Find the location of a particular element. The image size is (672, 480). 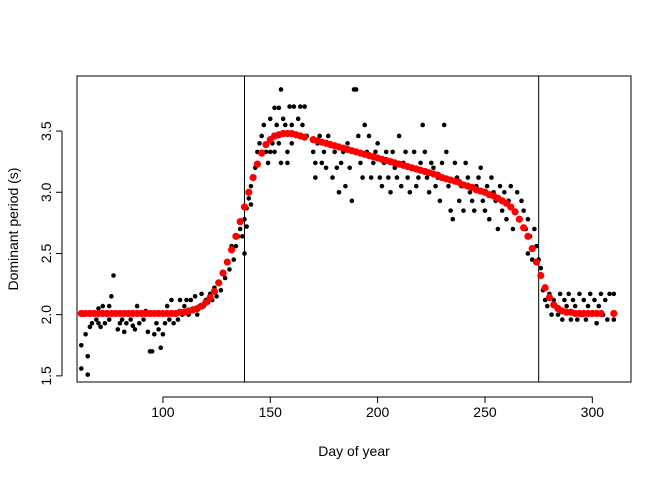

y-tick-label: 1.5 is located at coordinates (46, 376).